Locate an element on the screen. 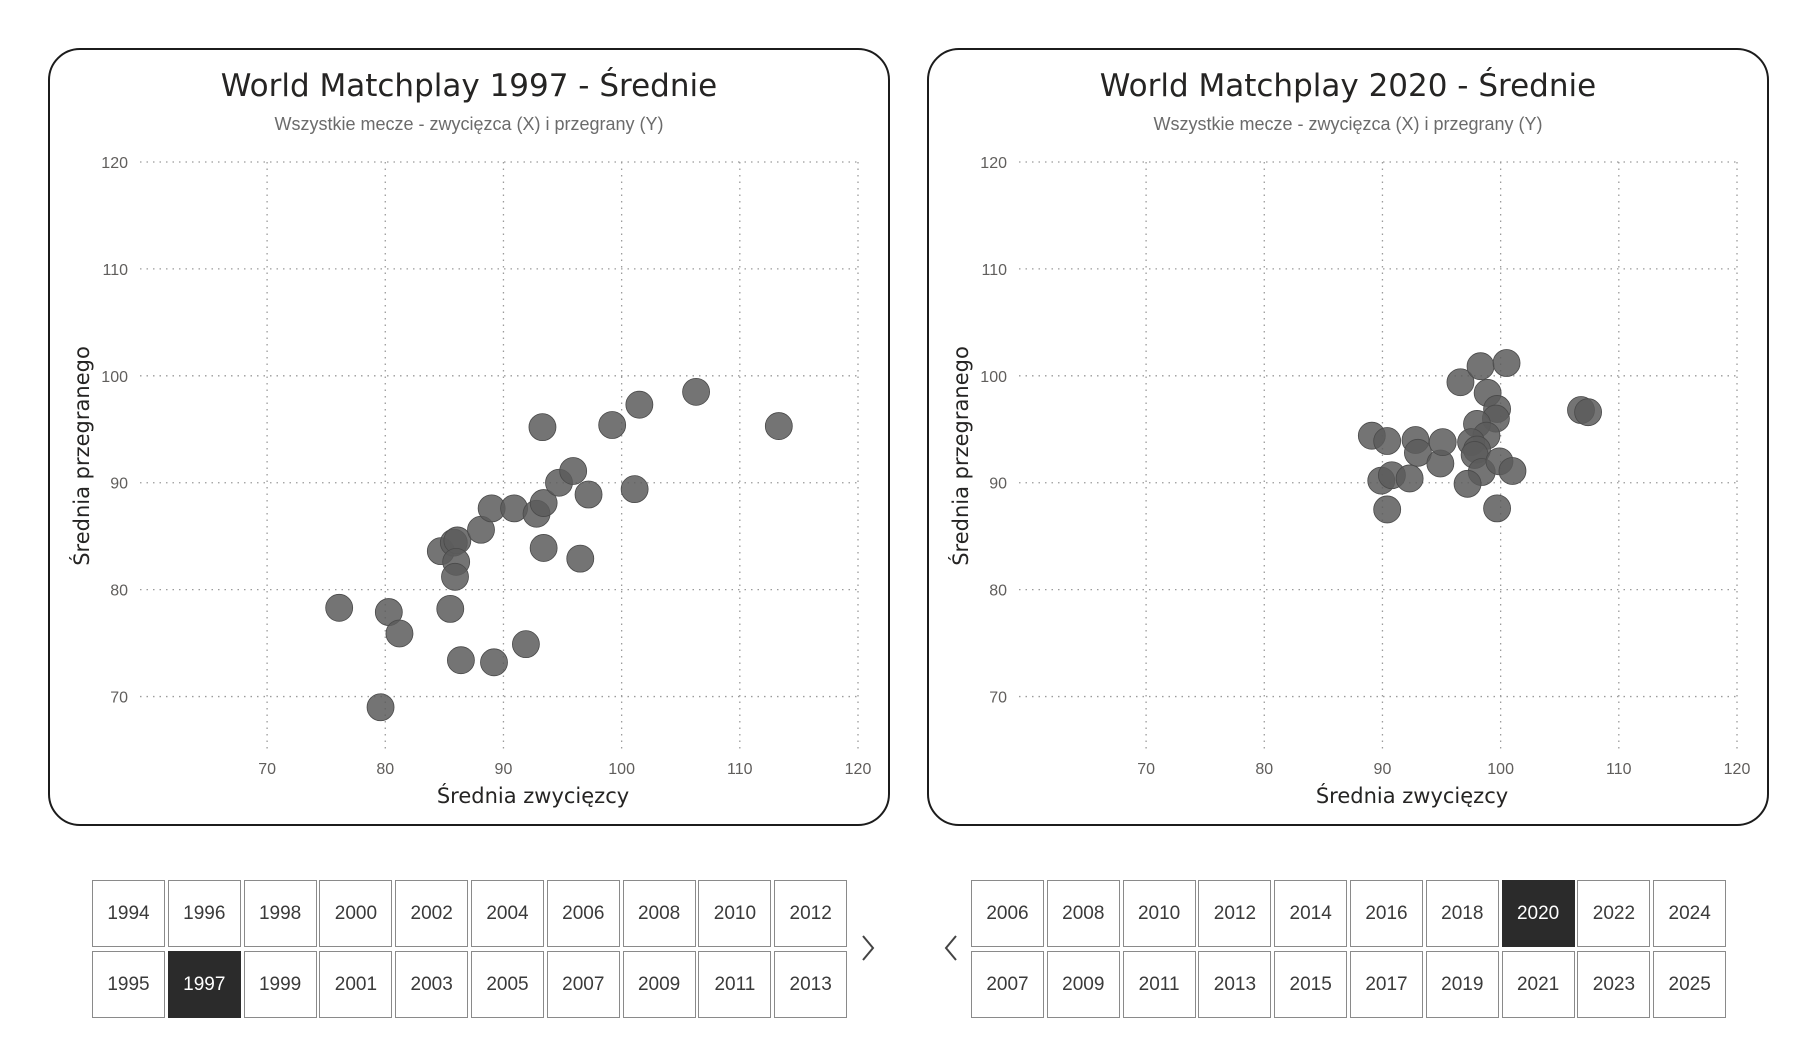  year-button-2015: 2015 is located at coordinates (1311, 984).